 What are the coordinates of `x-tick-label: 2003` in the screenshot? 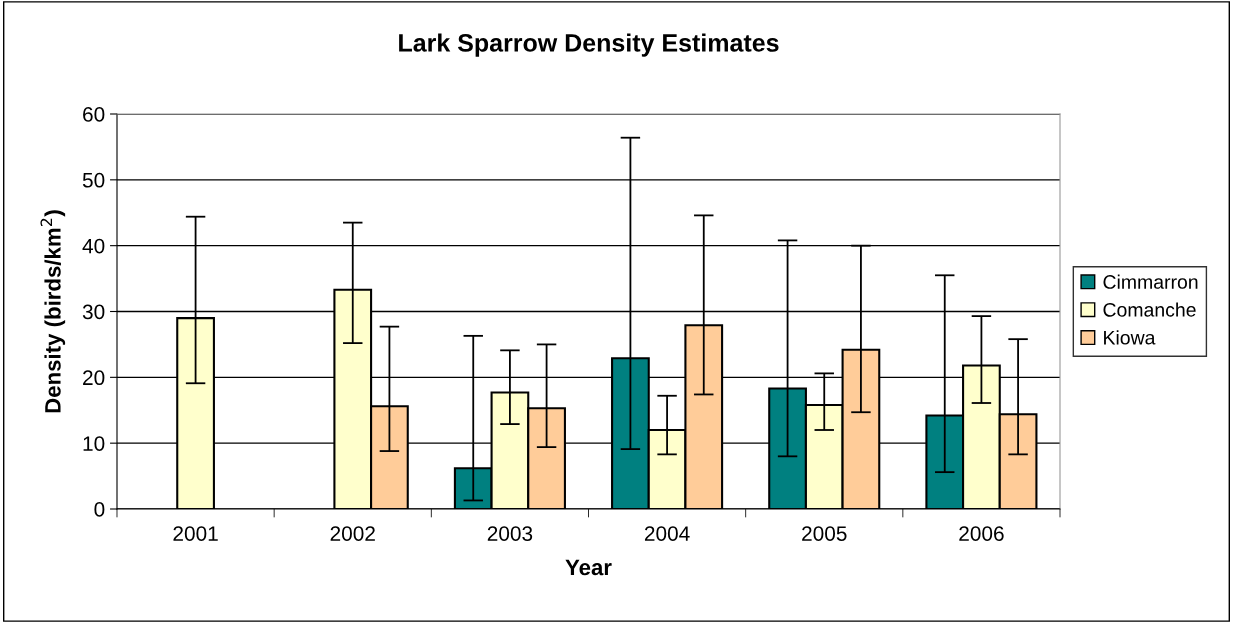 It's located at (510, 533).